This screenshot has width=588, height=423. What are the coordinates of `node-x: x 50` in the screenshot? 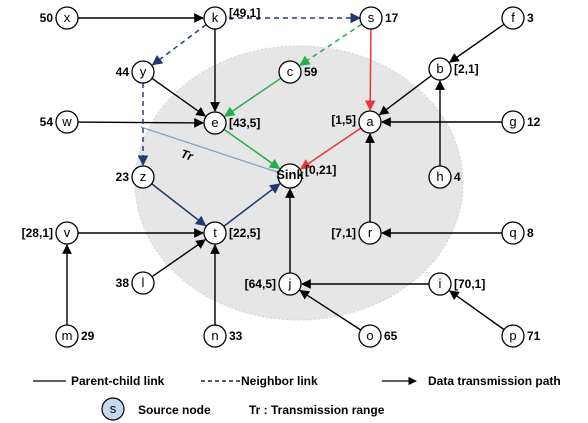 It's located at (59, 18).